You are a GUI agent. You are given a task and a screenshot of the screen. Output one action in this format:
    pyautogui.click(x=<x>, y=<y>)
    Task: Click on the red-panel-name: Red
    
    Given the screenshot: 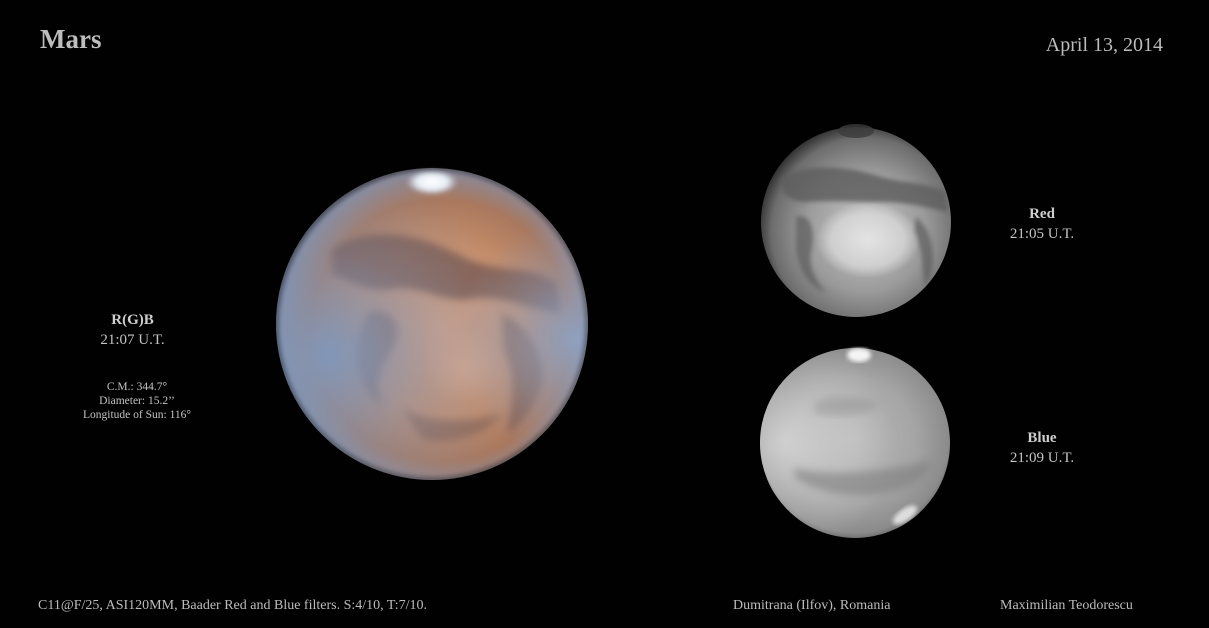 What is the action you would take?
    pyautogui.click(x=1042, y=214)
    